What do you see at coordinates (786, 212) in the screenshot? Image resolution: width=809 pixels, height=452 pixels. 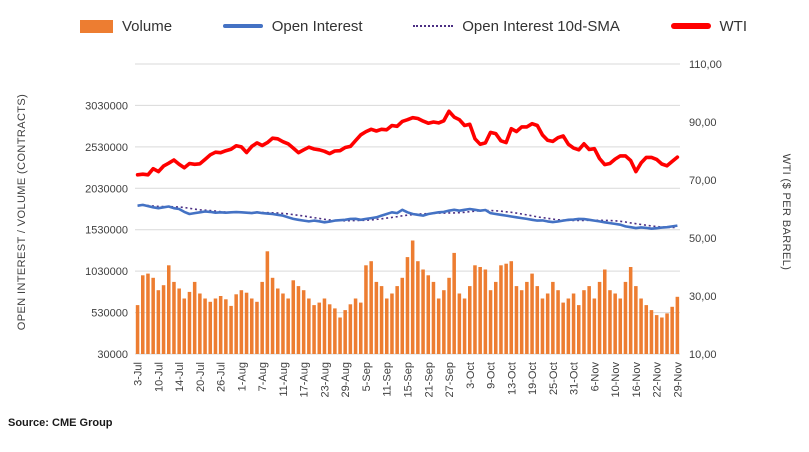 I see `right-axis-title: WTI ($ PER BARREL)` at bounding box center [786, 212].